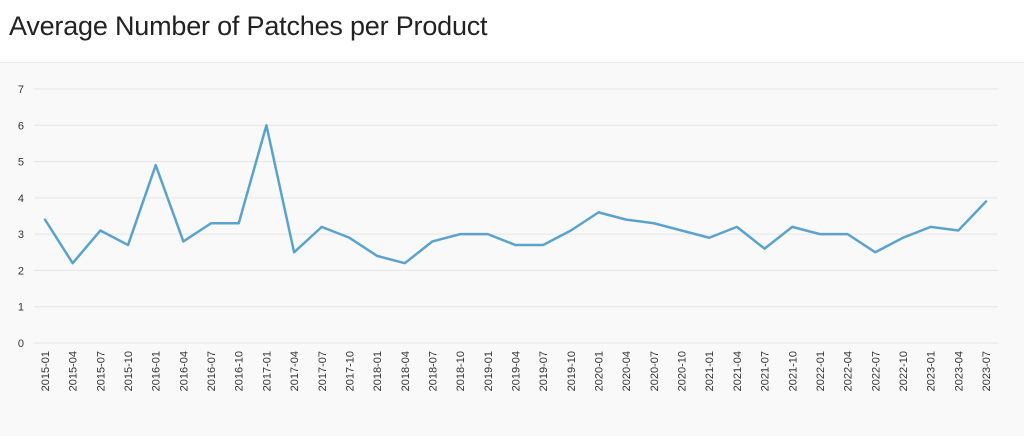  What do you see at coordinates (157, 371) in the screenshot?
I see `x-tick-label: 2016-01` at bounding box center [157, 371].